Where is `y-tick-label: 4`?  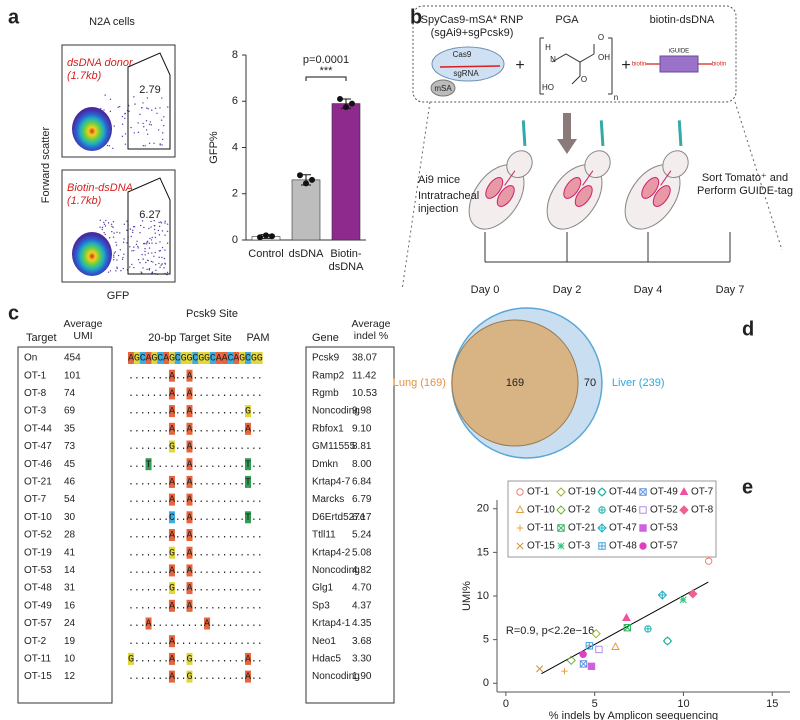 y-tick-label: 4 is located at coordinates (235, 147).